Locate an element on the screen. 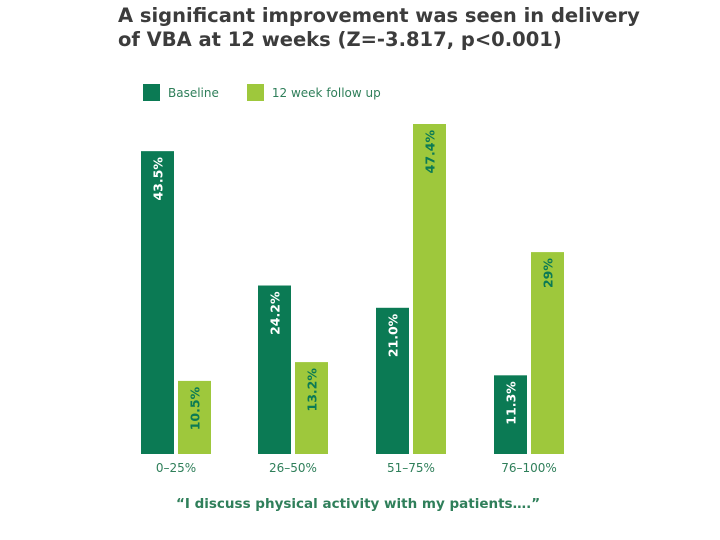 The width and height of the screenshot is (720, 540). bar-label-baseline-2: 21.0% is located at coordinates (393, 335).